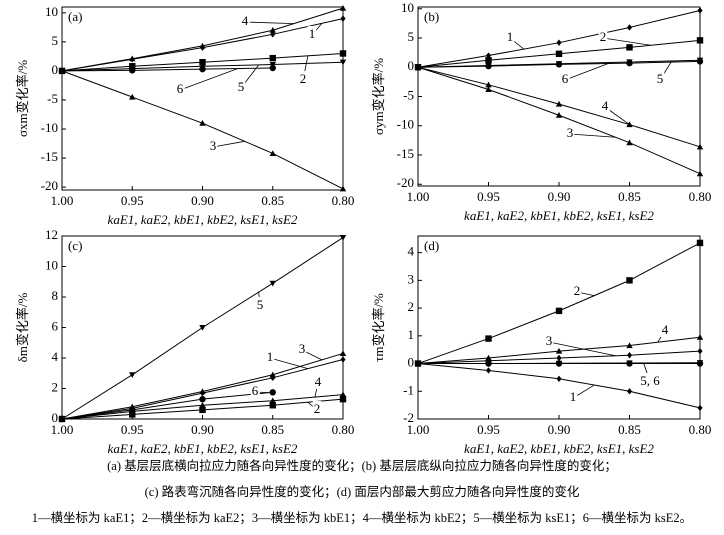 The height and width of the screenshot is (535, 724). I want to click on y-tick-label: -10, so click(49, 127).